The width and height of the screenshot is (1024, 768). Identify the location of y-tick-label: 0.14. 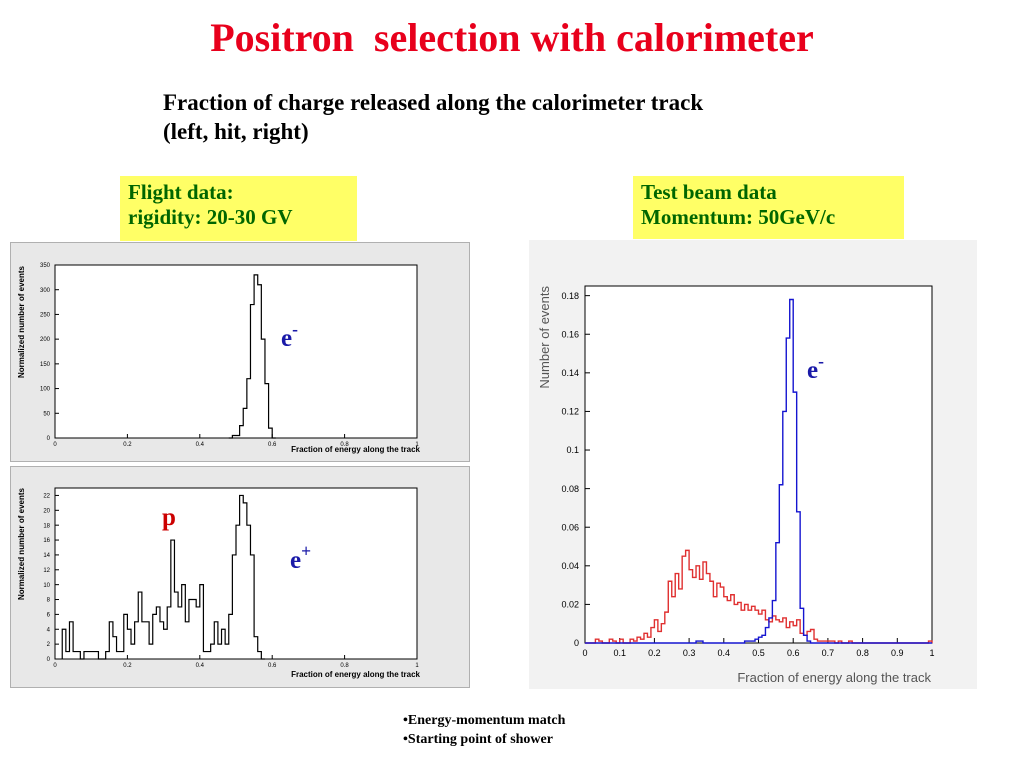
(570, 373).